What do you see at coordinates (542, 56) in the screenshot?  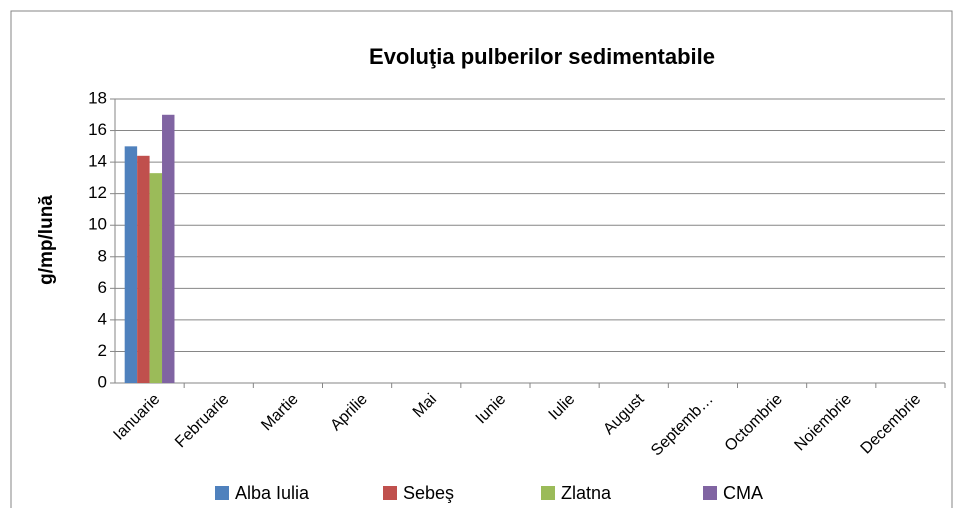 I see `chart-title: Evoluţia pulberilor sedimentabile` at bounding box center [542, 56].